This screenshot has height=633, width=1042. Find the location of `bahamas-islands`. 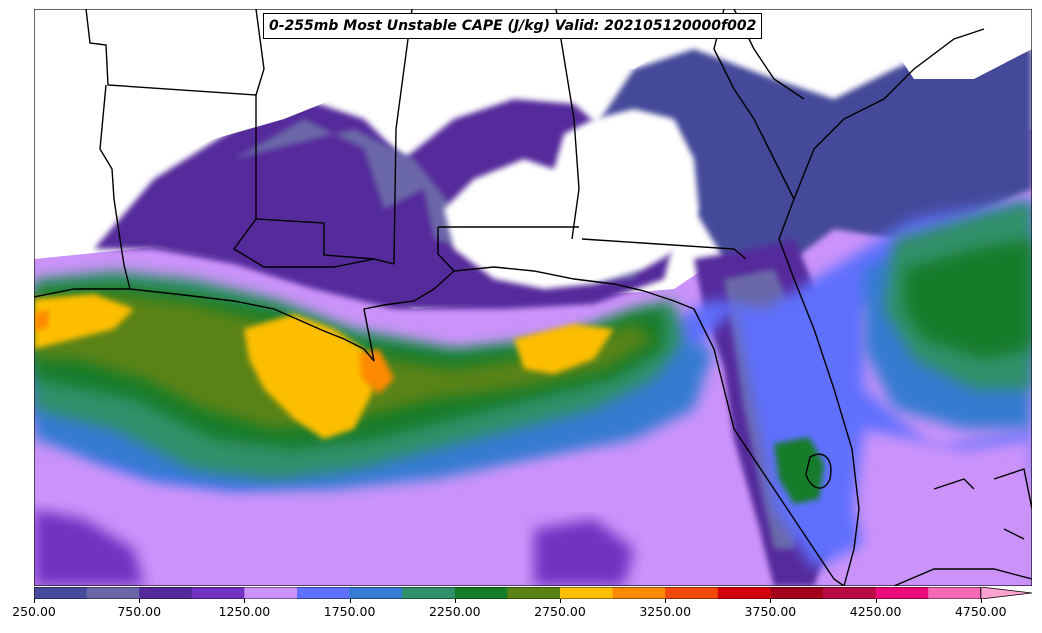

bahamas-islands is located at coordinates (982, 504).